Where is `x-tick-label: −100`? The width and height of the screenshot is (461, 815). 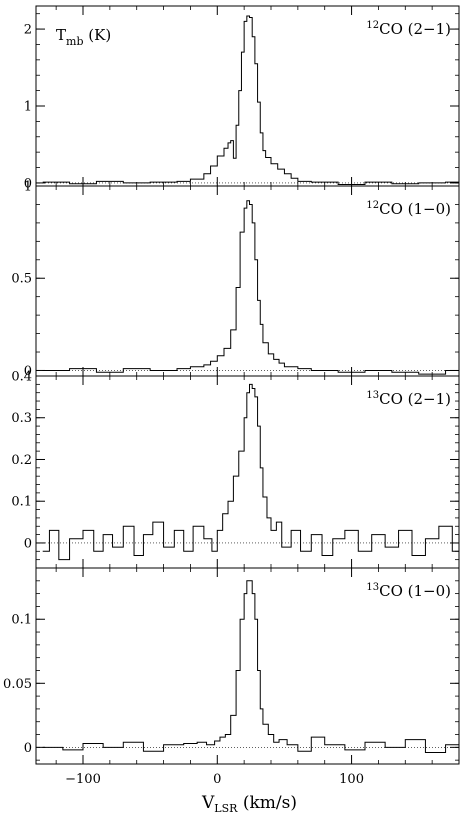
x-tick-label: −100 is located at coordinates (83, 779).